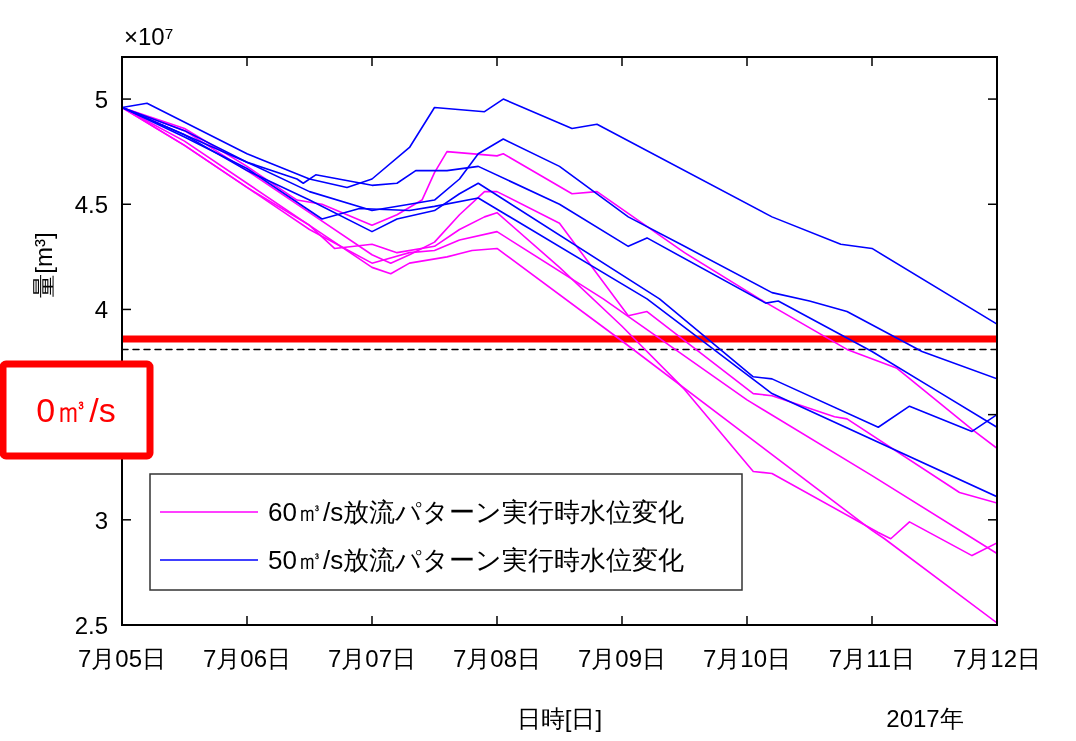  Describe the element at coordinates (91, 625) in the screenshot. I see `y-tick-label: 2.5` at that location.